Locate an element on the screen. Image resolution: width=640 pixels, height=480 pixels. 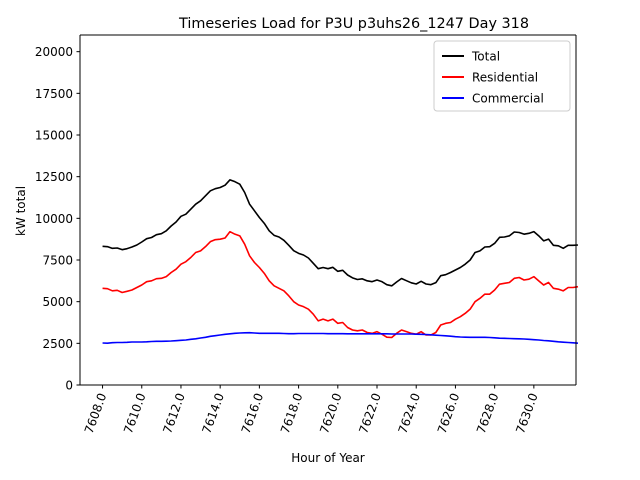
y-axis-ticks: 0 2500 5000 7500 10000 12500 15000 17500 20000 is located at coordinates (57, 219).